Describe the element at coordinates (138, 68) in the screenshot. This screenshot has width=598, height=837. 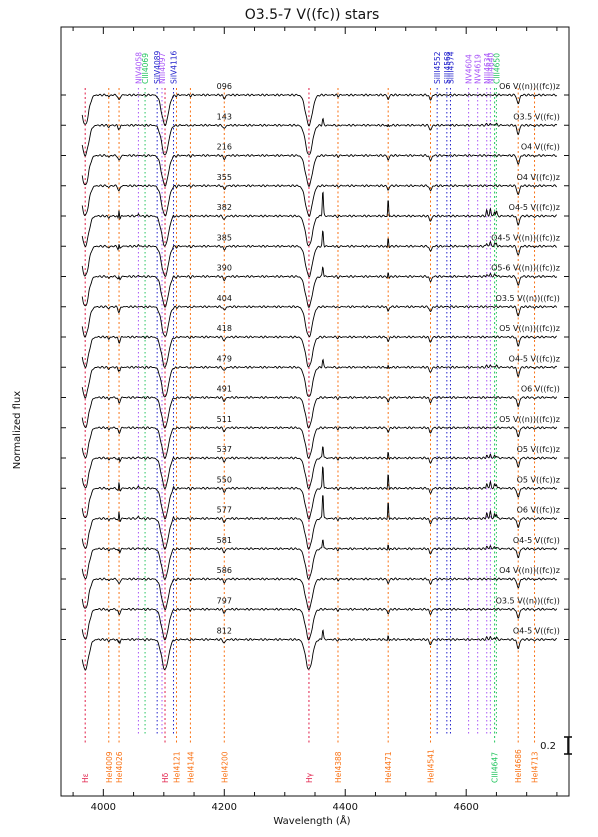
I see `top-label-0: NIV4058` at that location.